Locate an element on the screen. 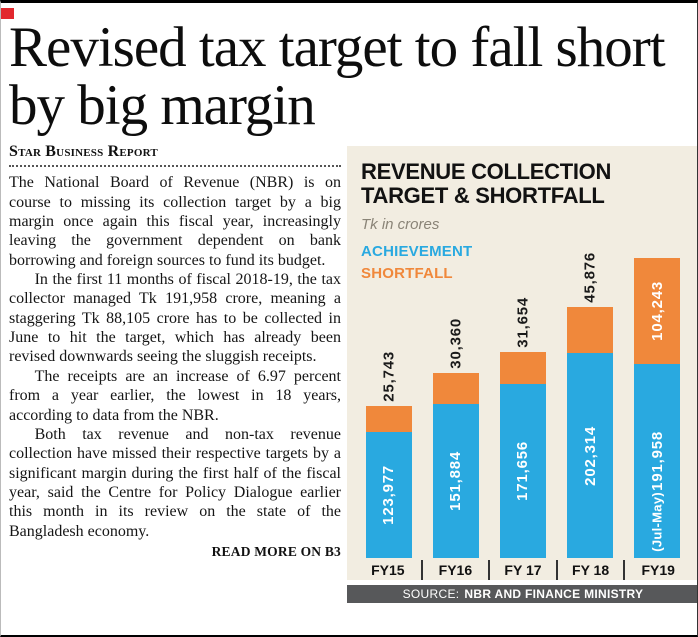  source-bar: SOURCE: NBR AND FINANCE MINISTRY is located at coordinates (522, 594).